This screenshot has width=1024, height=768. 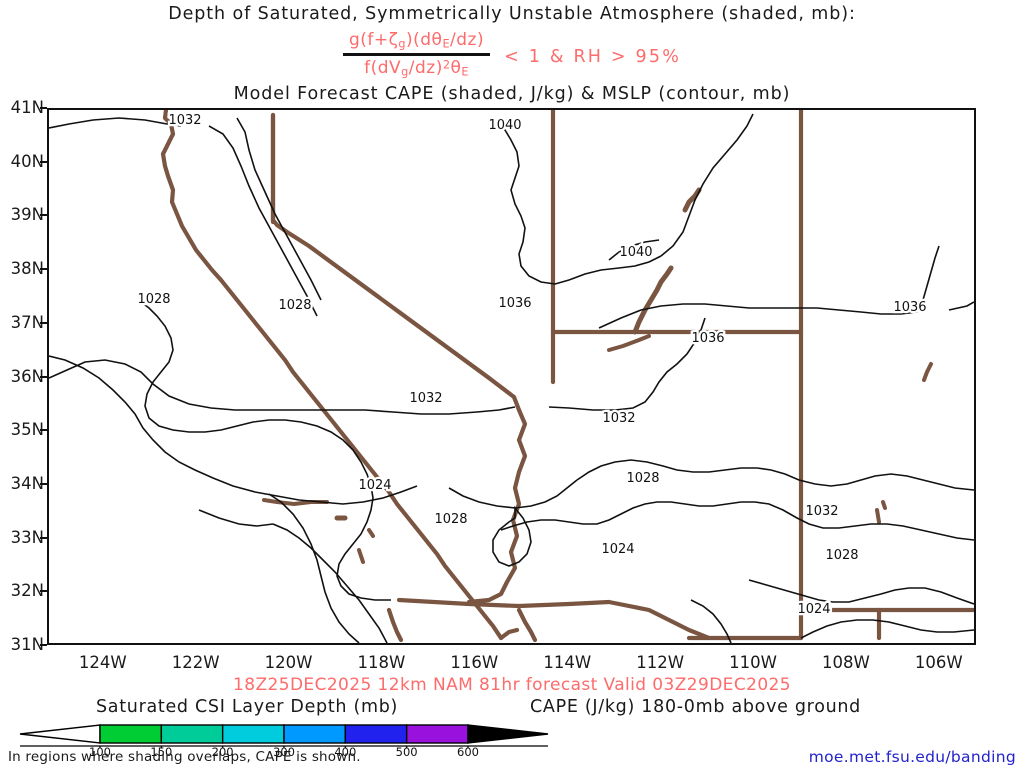 I want to click on formula-fraction-bar, so click(x=416, y=54).